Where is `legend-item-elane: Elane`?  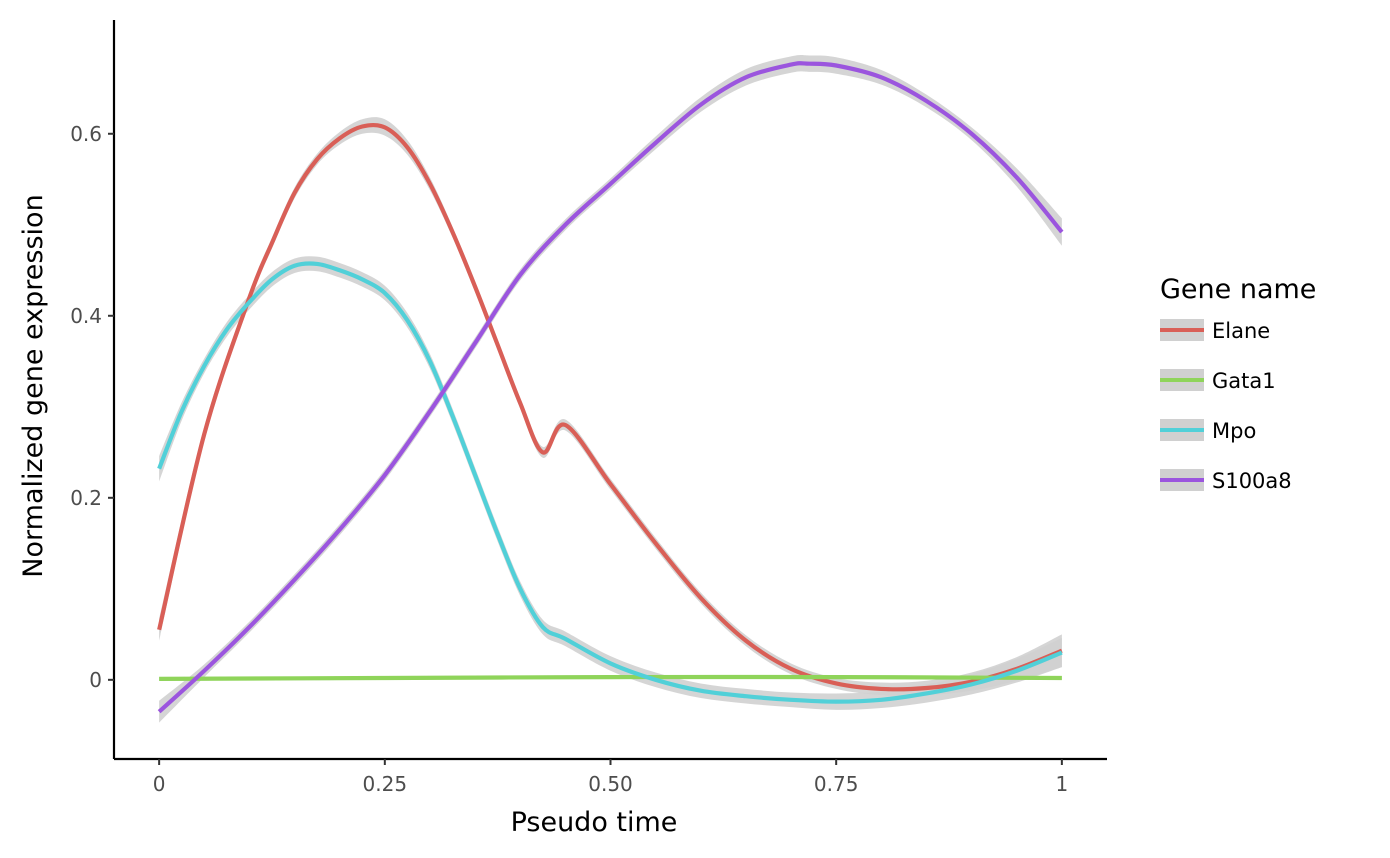
legend-item-elane: Elane is located at coordinates (1215, 331).